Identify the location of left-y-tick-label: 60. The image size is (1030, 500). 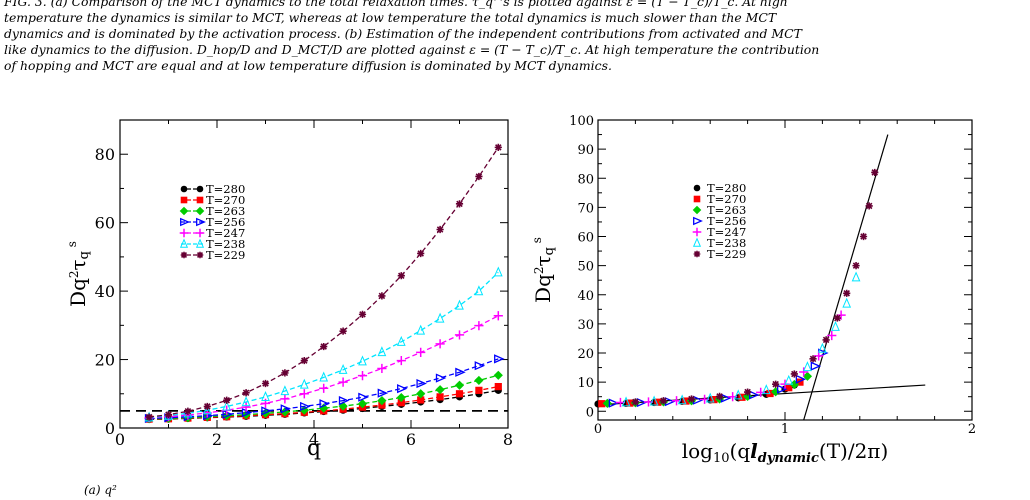
(105, 223).